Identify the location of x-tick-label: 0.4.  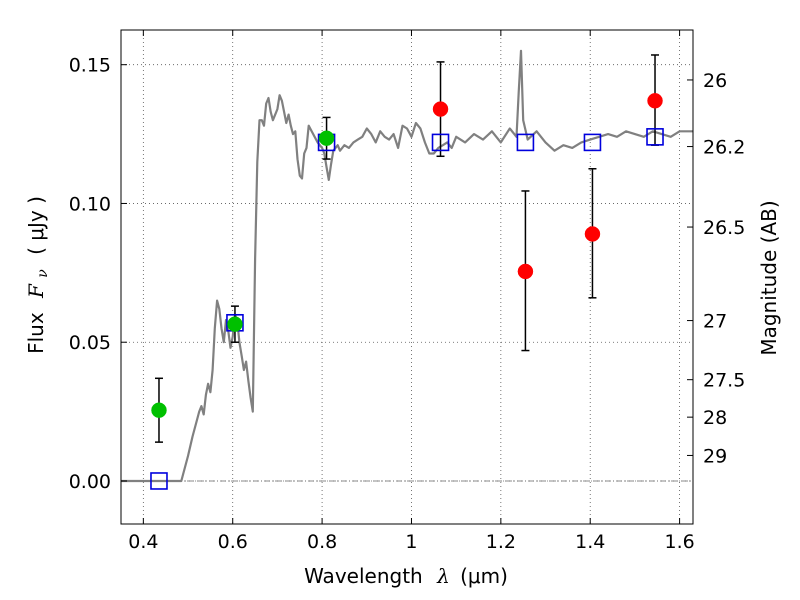
(143, 542).